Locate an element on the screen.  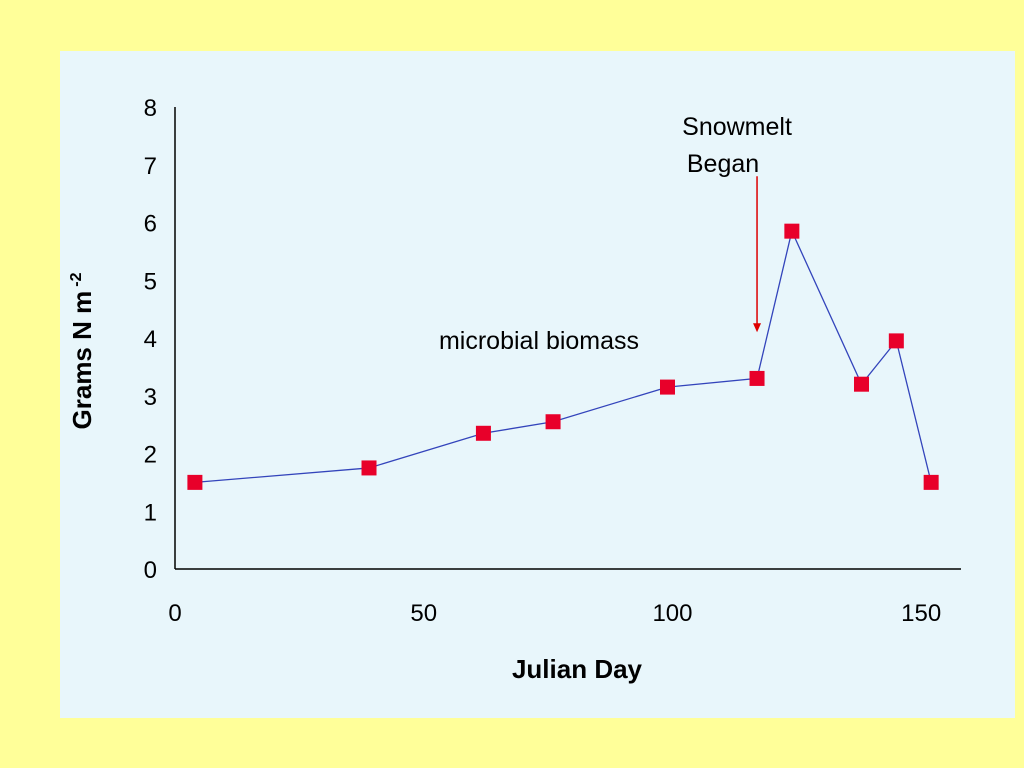
annotation-layer: Snowmelt Began microbial biomass is located at coordinates (615, 234).